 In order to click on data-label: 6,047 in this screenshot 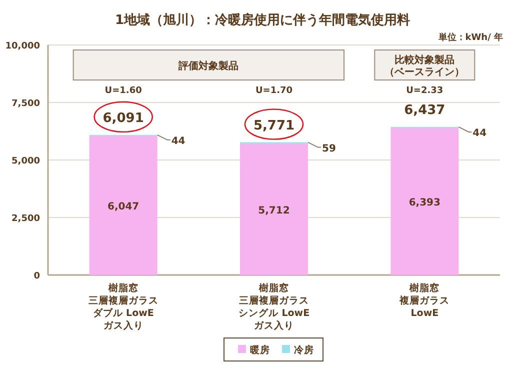, I will do `click(124, 206)`.